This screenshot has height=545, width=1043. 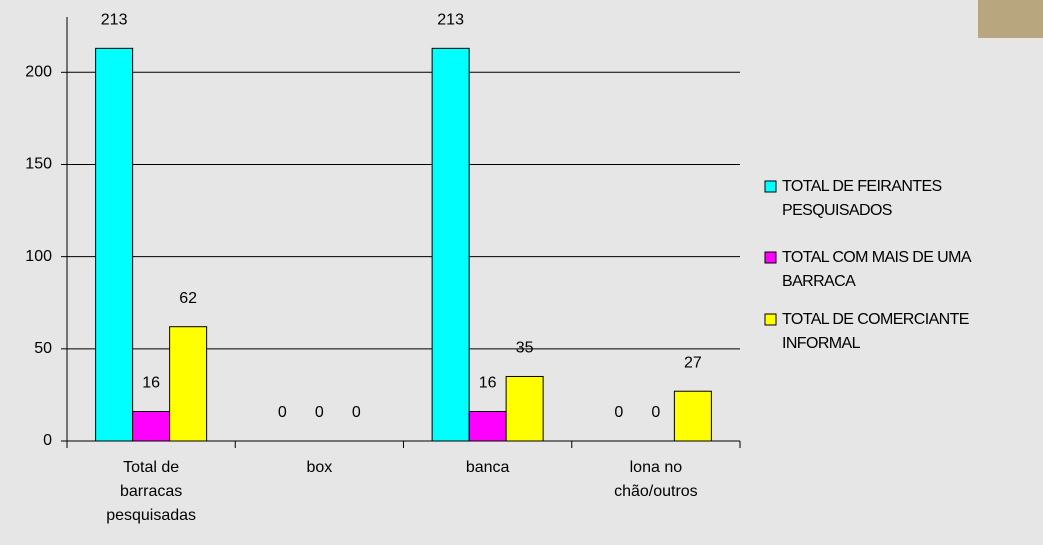 What do you see at coordinates (1010, 19) in the screenshot?
I see `corner-image` at bounding box center [1010, 19].